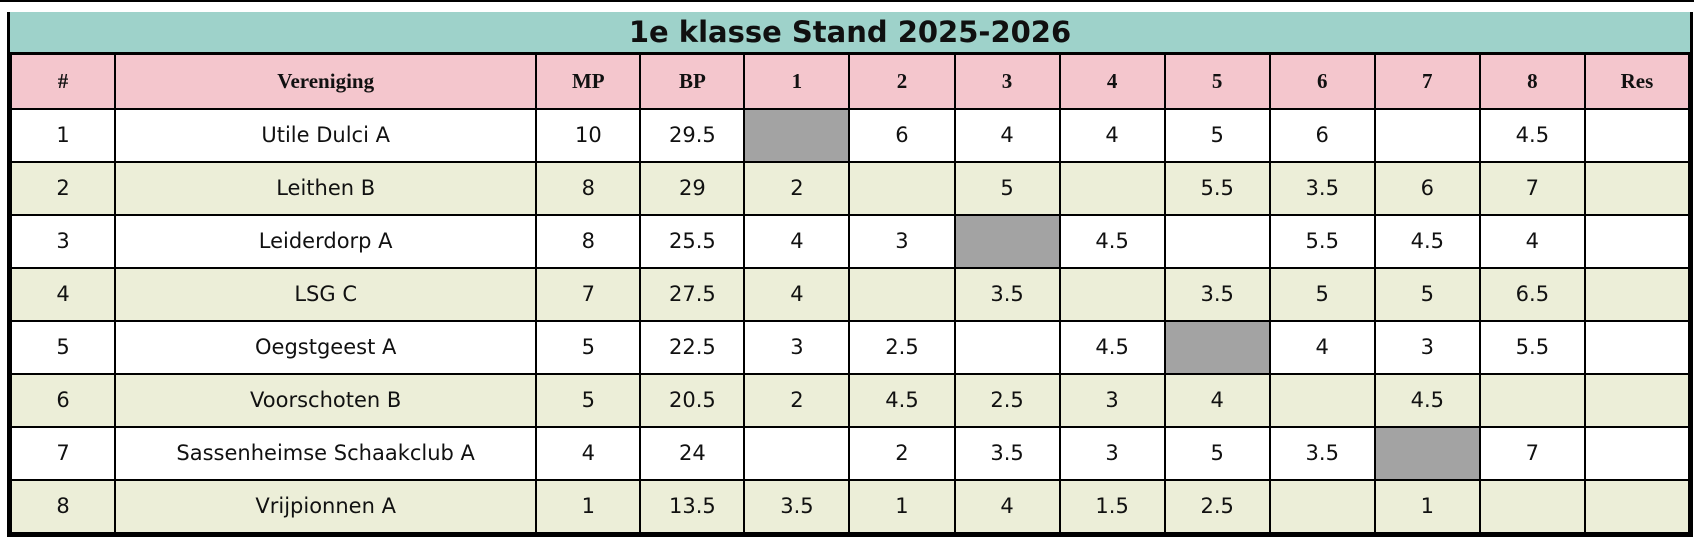  What do you see at coordinates (326, 400) in the screenshot?
I see `team-cell: Voorschoten B` at bounding box center [326, 400].